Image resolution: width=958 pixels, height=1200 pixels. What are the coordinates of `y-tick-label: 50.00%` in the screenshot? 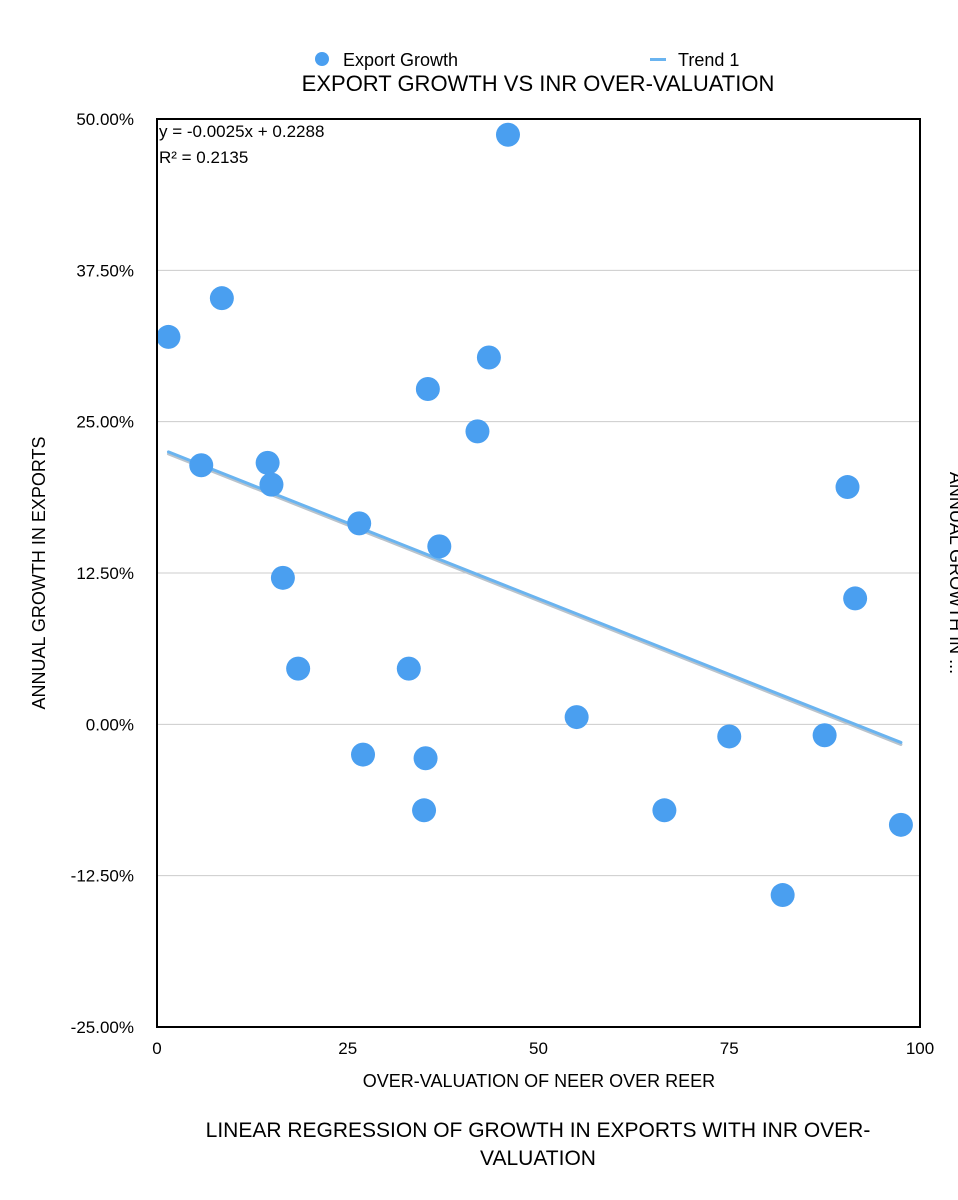 It's located at (105, 119).